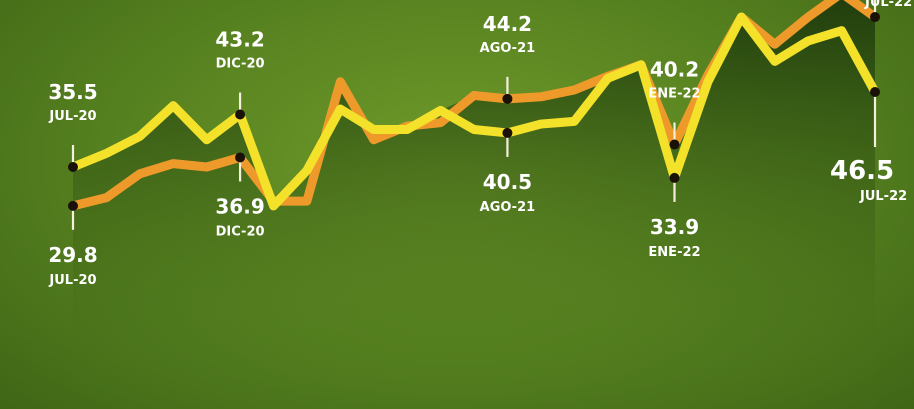 The height and width of the screenshot is (409, 914). Describe the element at coordinates (72, 255) in the screenshot. I see `value-label: 29.8` at that location.